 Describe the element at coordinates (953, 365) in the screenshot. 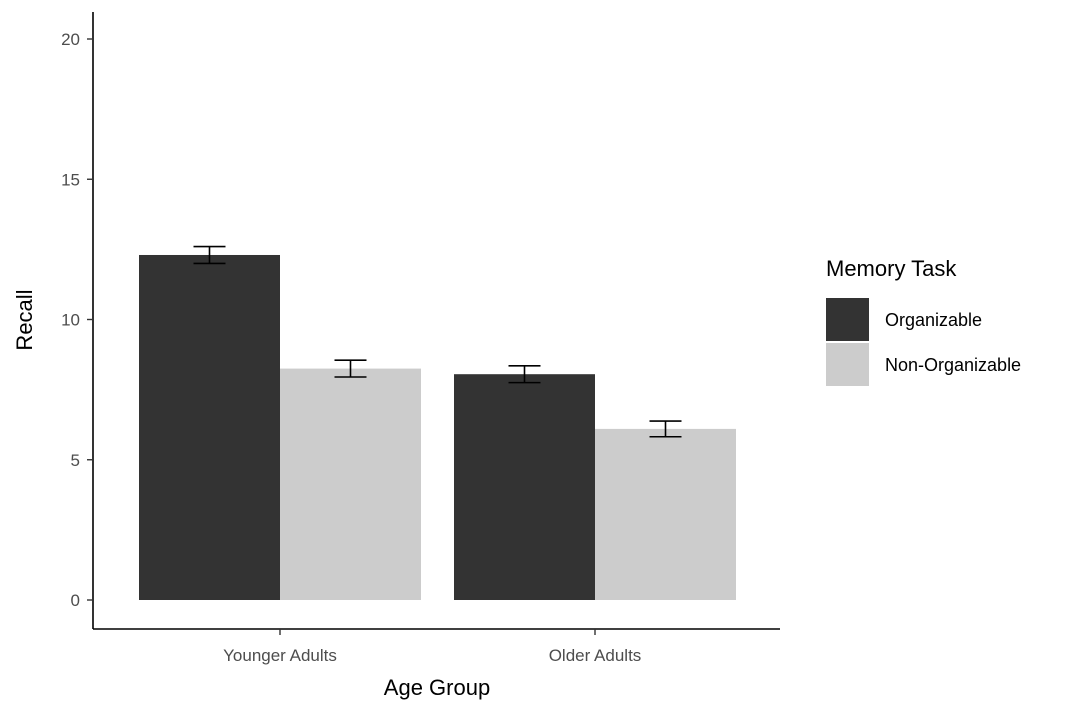

I see `legend-label-1: Non-Organizable` at that location.